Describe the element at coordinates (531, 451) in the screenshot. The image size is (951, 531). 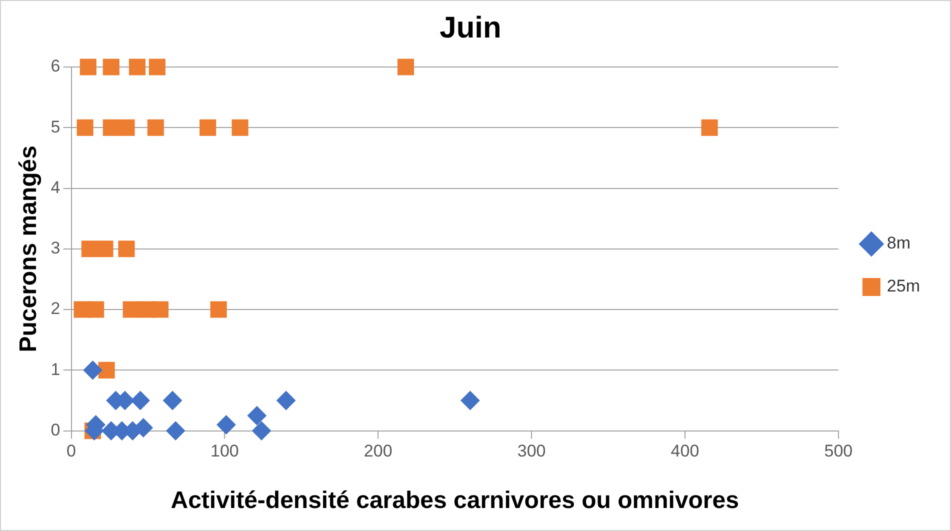
I see `x-tick-label: 300` at that location.